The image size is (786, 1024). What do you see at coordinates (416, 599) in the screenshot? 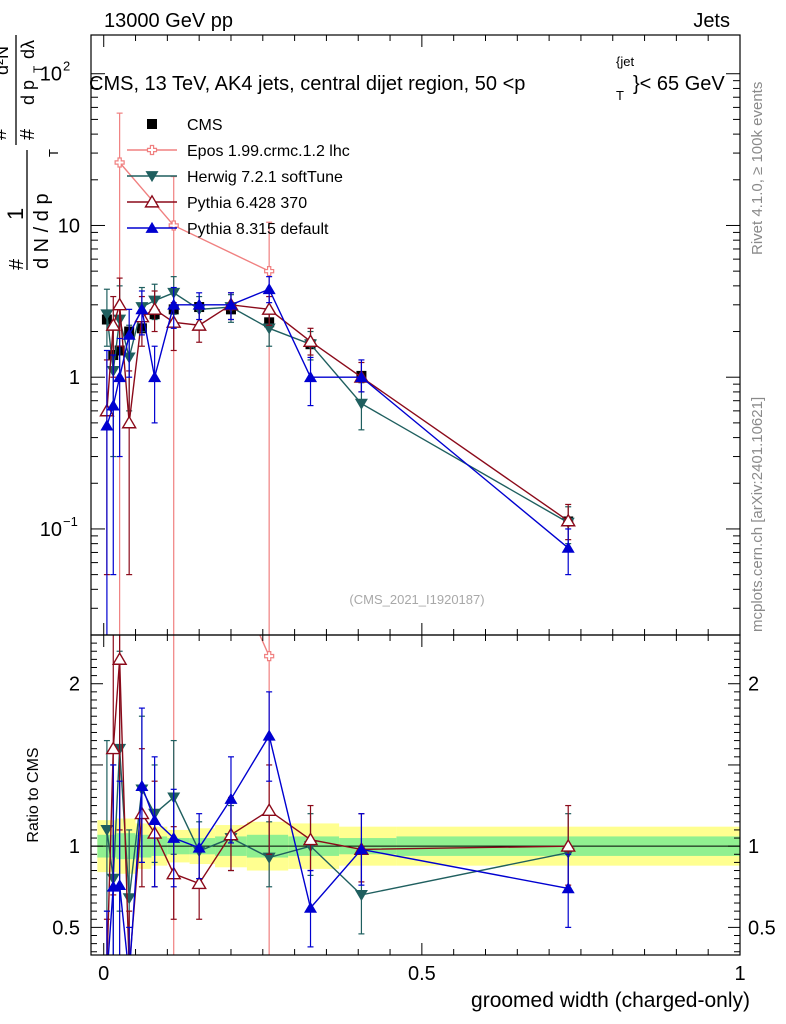
I see `analysis-watermark: (CMS_2021_I1920187)` at bounding box center [416, 599].